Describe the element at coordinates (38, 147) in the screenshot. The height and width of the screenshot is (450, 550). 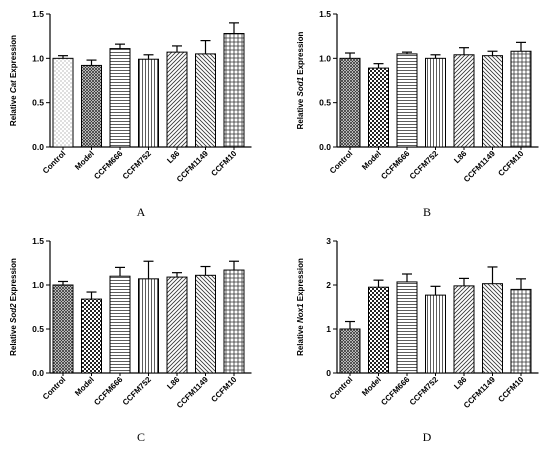
I see `panel-a-ytick-label: 0.0` at that location.